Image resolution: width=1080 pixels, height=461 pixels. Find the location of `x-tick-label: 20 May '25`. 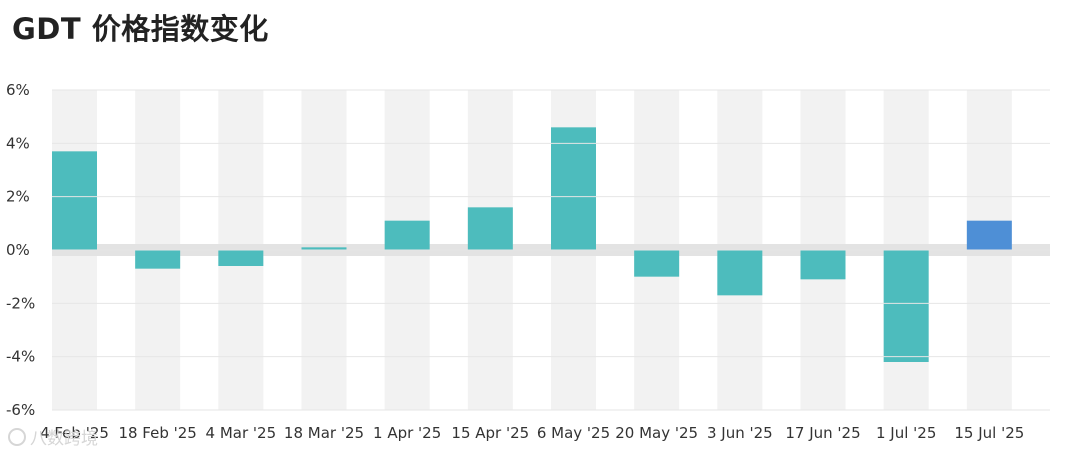

x-tick-label: 20 May '25 is located at coordinates (656, 433).